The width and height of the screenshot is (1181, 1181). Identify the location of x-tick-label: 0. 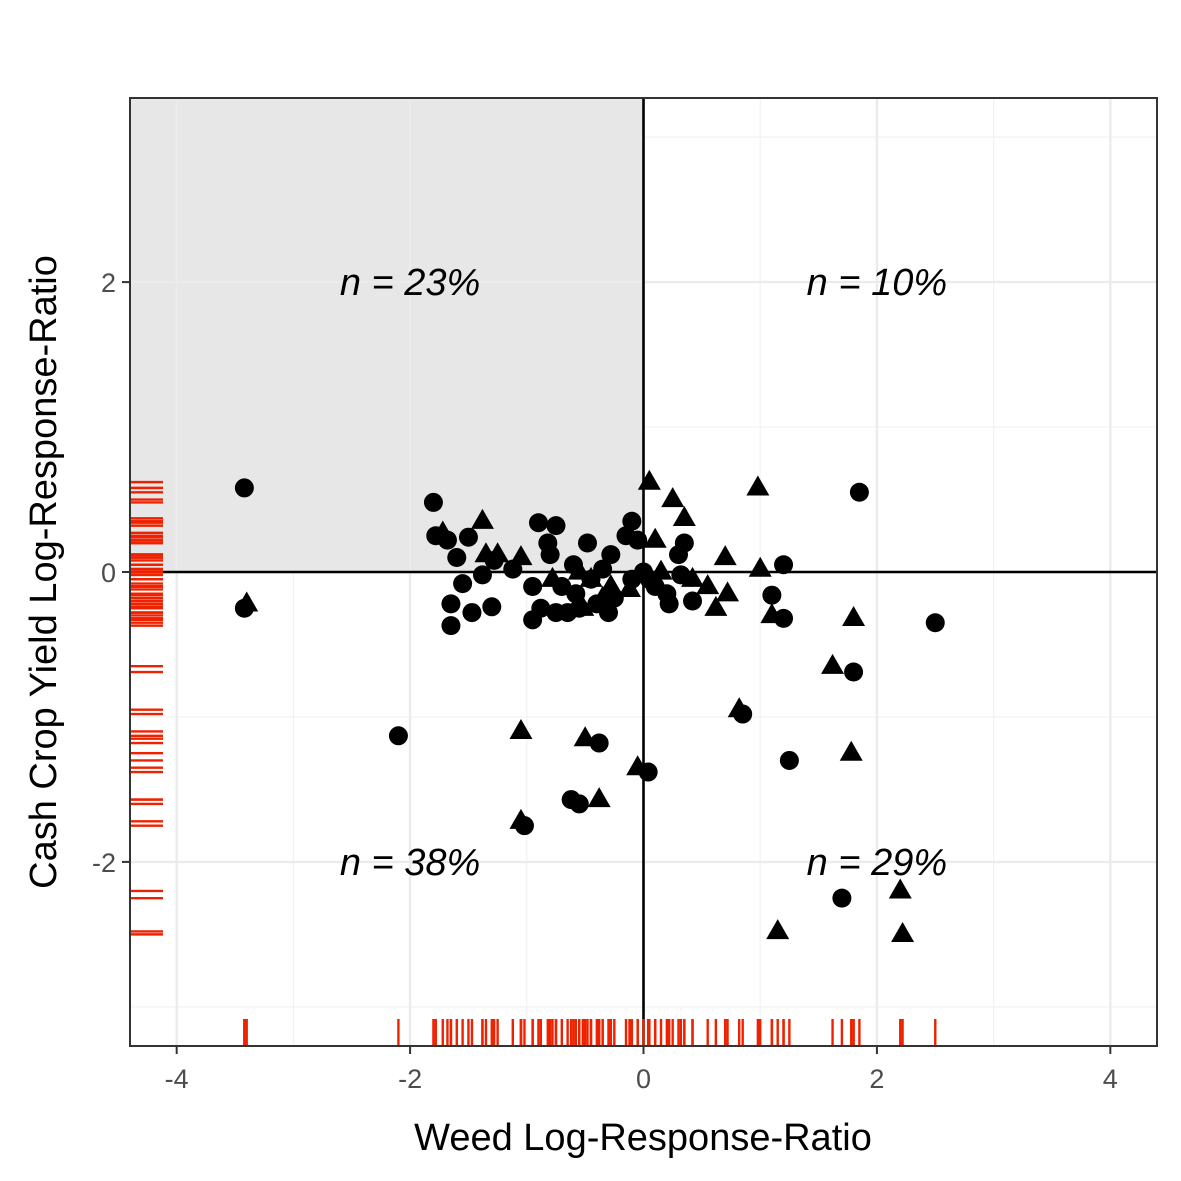
(643, 1079).